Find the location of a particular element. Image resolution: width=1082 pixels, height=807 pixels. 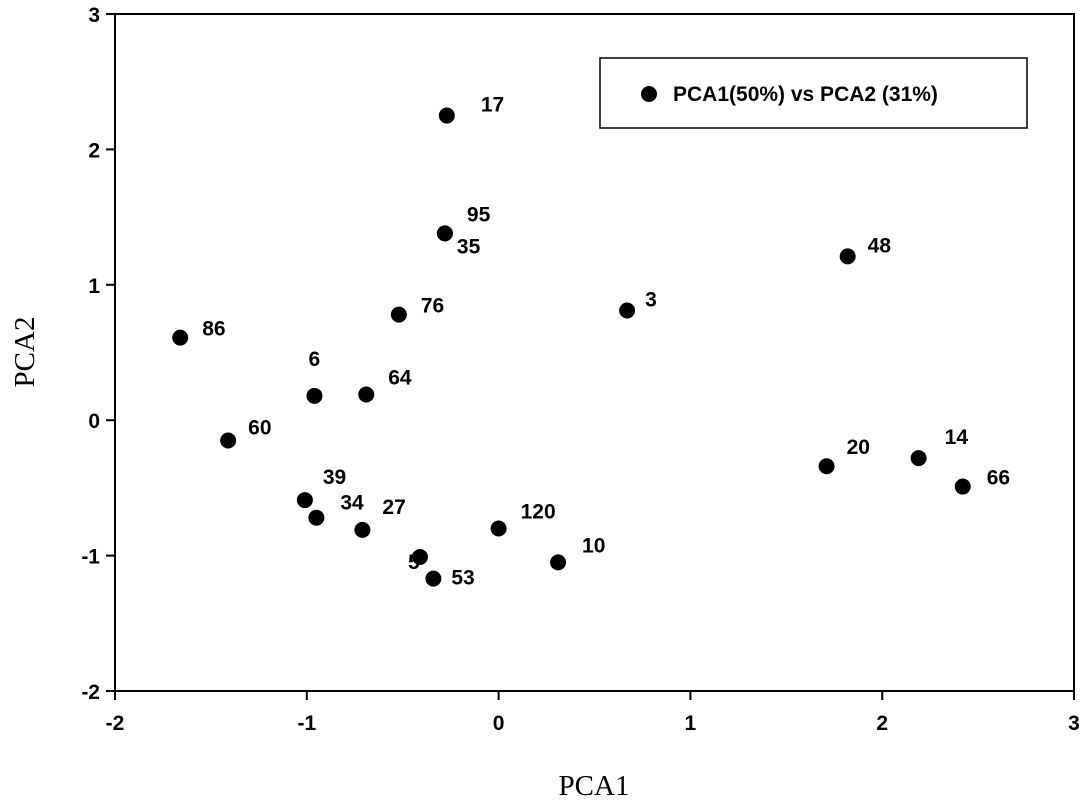

point-label-76: 76 is located at coordinates (432, 306).